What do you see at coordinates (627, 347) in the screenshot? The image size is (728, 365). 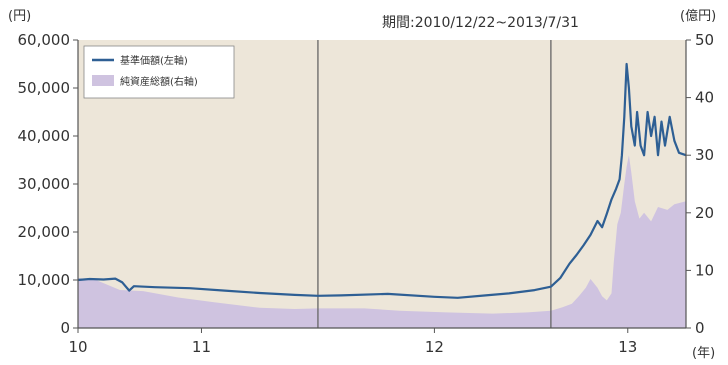 I see `x-tick-label: 13` at bounding box center [627, 347].